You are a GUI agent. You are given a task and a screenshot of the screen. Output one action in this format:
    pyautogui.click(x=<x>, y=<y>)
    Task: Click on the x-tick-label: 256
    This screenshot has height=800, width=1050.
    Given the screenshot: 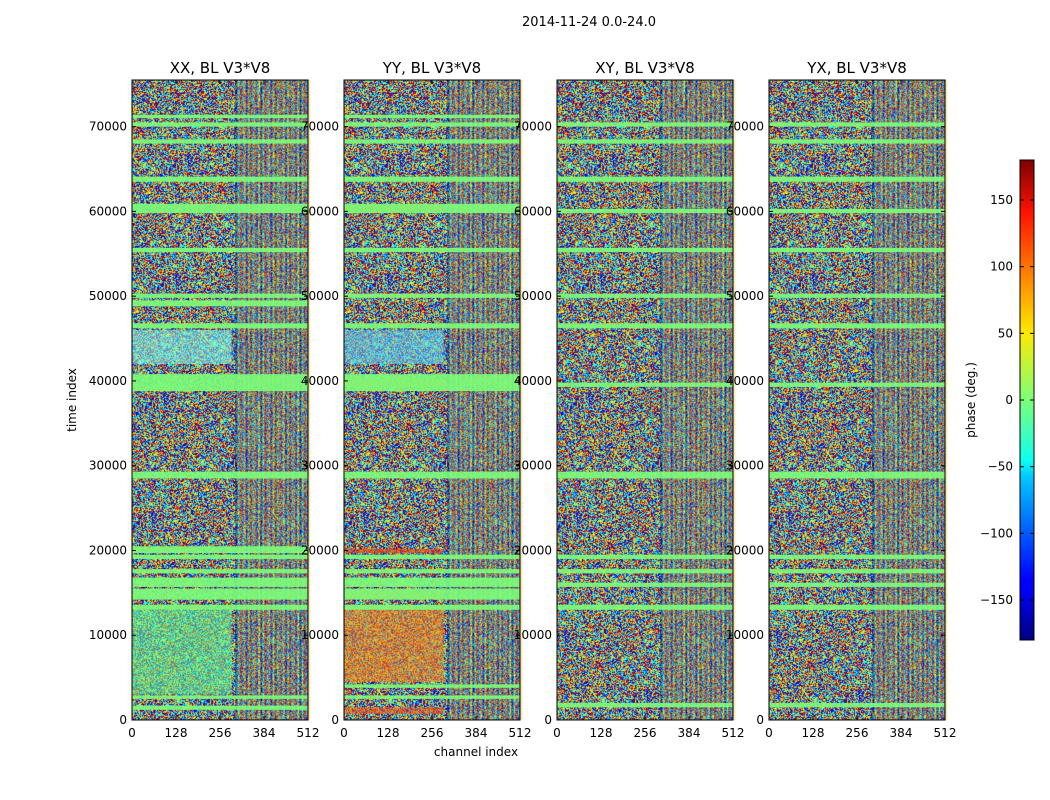 What is the action you would take?
    pyautogui.click(x=645, y=733)
    